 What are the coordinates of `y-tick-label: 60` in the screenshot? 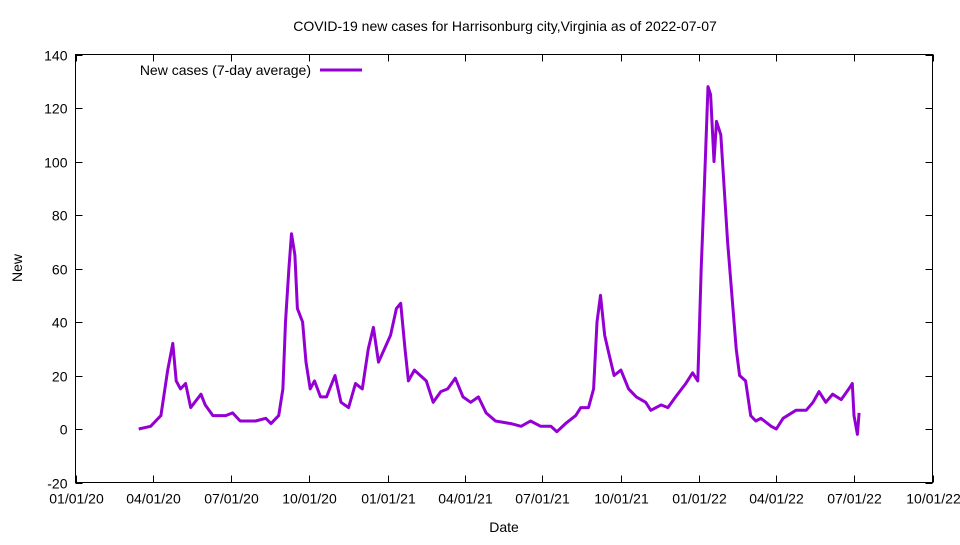 It's located at (60, 270).